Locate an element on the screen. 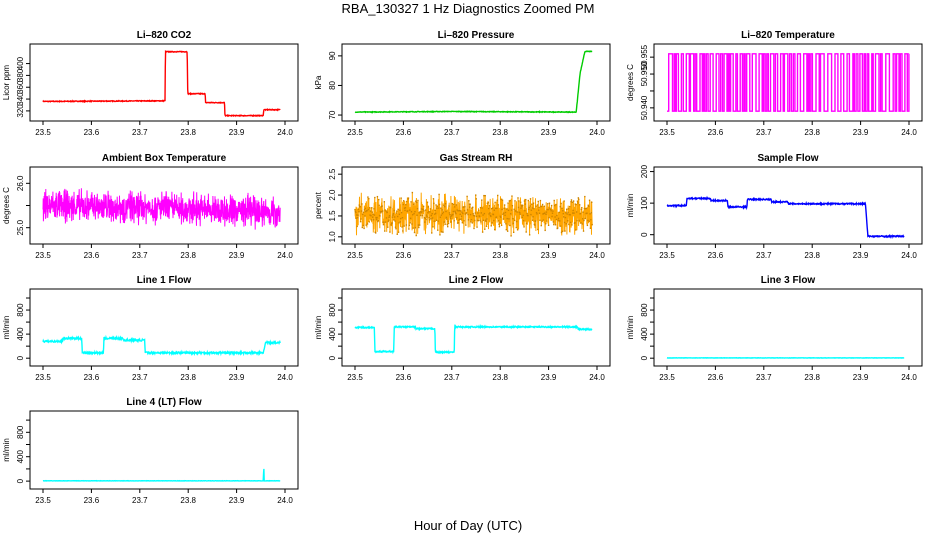  y-axis-label: ml/min is located at coordinates (630, 206).